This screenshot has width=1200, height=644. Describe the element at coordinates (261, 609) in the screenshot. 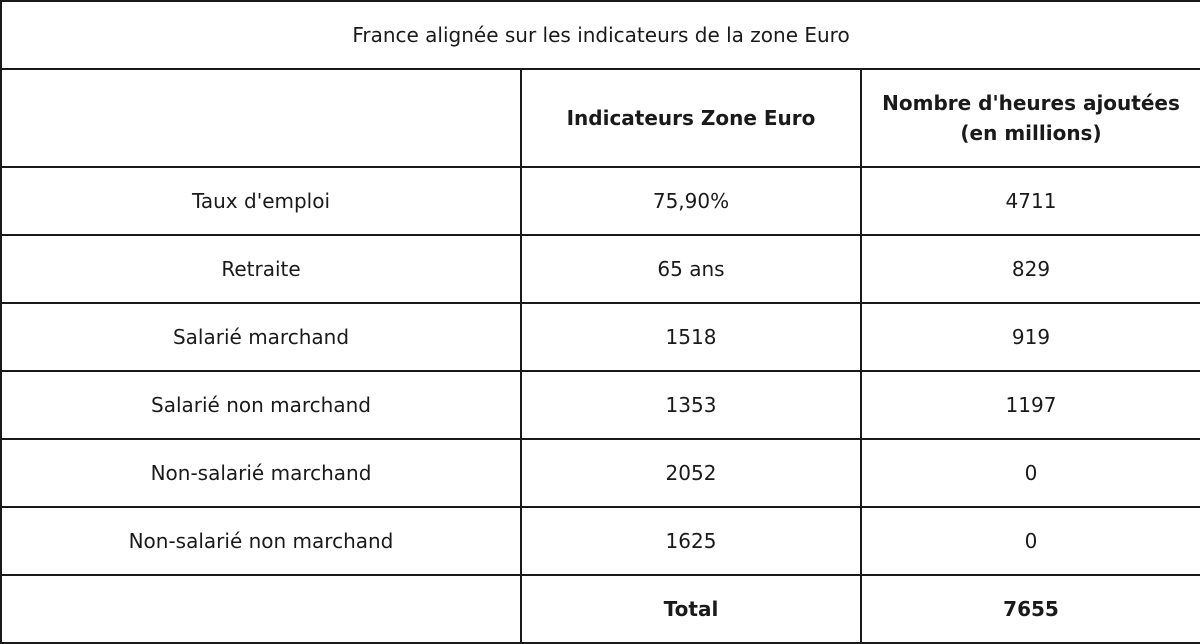

I see `total-label-empty` at that location.